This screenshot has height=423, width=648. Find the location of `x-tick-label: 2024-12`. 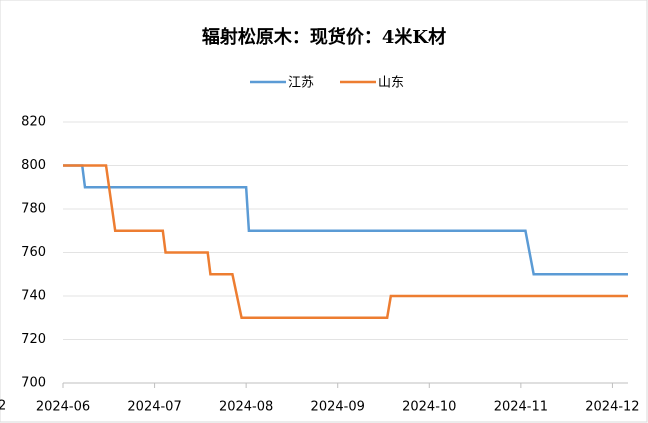

x-tick-label: 2024-12 is located at coordinates (612, 407).